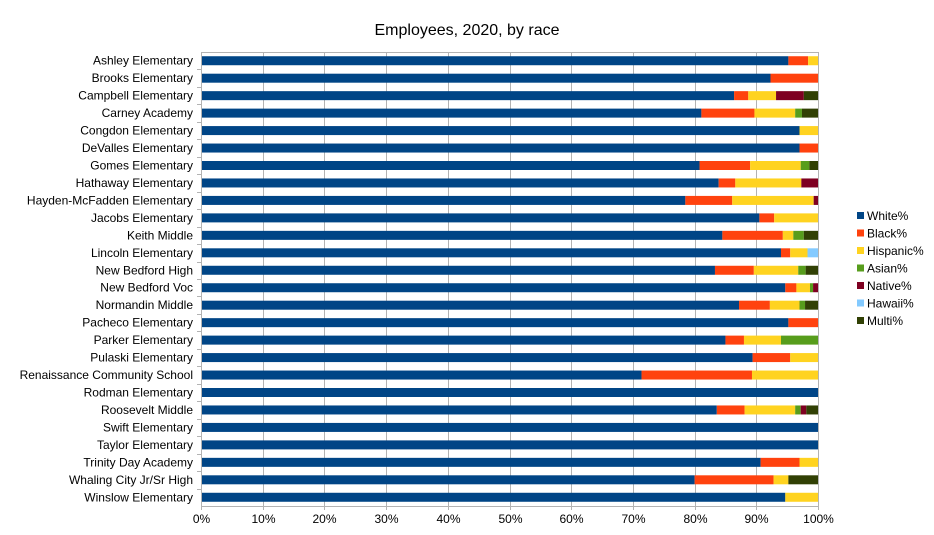 The height and width of the screenshot is (535, 934). What do you see at coordinates (144, 270) in the screenshot?
I see `category-label: New Bedford High` at bounding box center [144, 270].